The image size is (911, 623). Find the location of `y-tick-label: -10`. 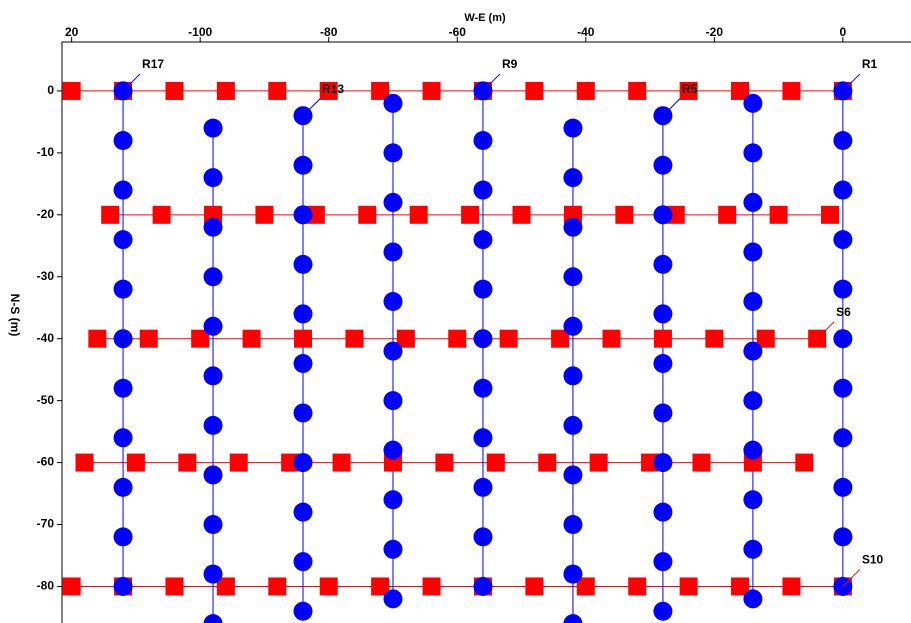

y-tick-label: -10 is located at coordinates (46, 152).